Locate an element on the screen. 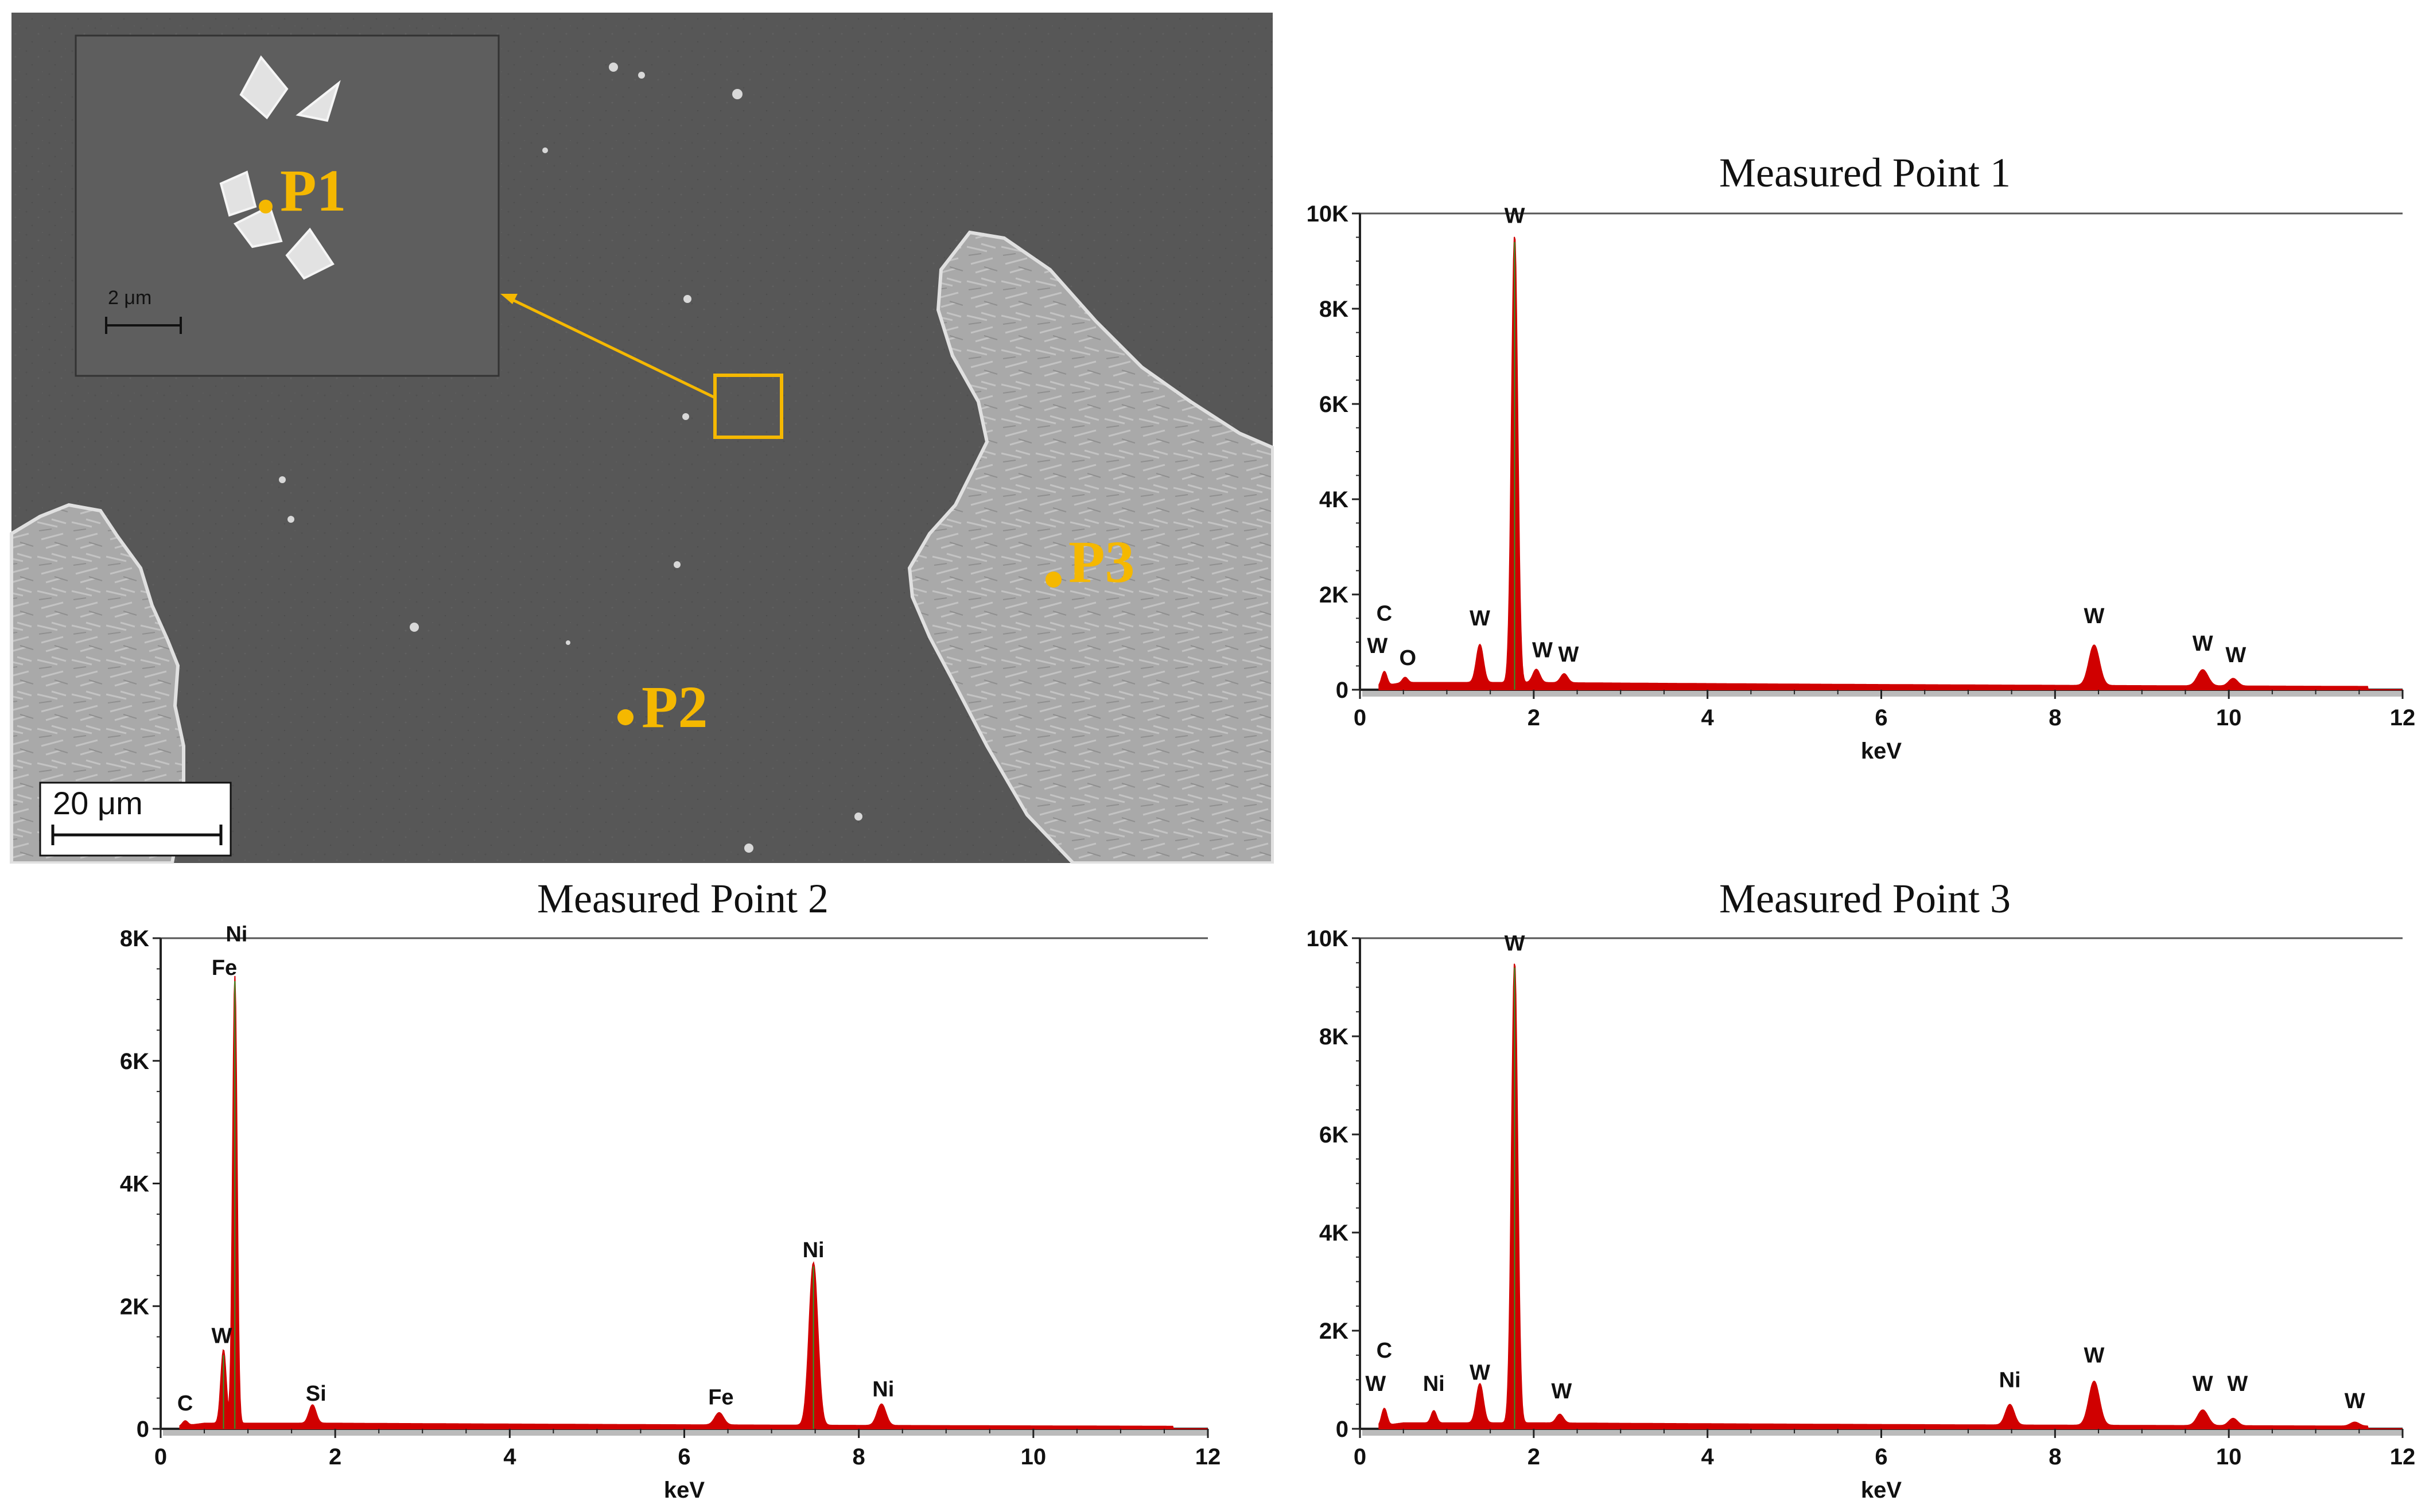 The image size is (2433, 1512). inset-scale-label: 2 μm is located at coordinates (130, 298).